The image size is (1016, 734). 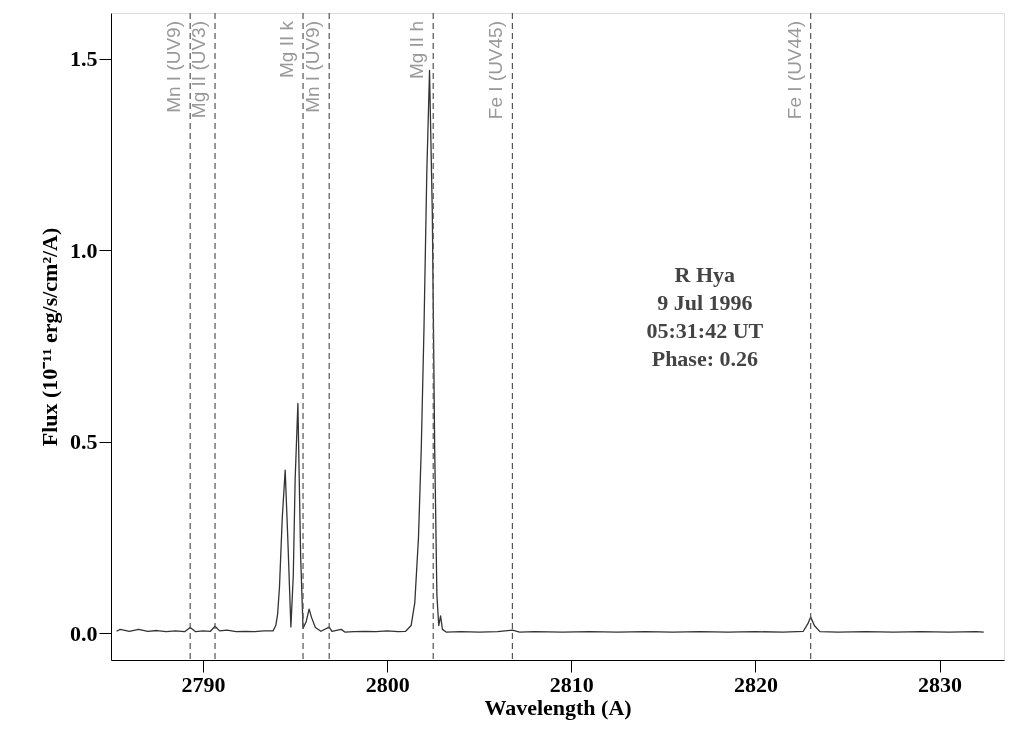 I want to click on ref-line-label: Fe I (UV44), so click(x=794, y=70).